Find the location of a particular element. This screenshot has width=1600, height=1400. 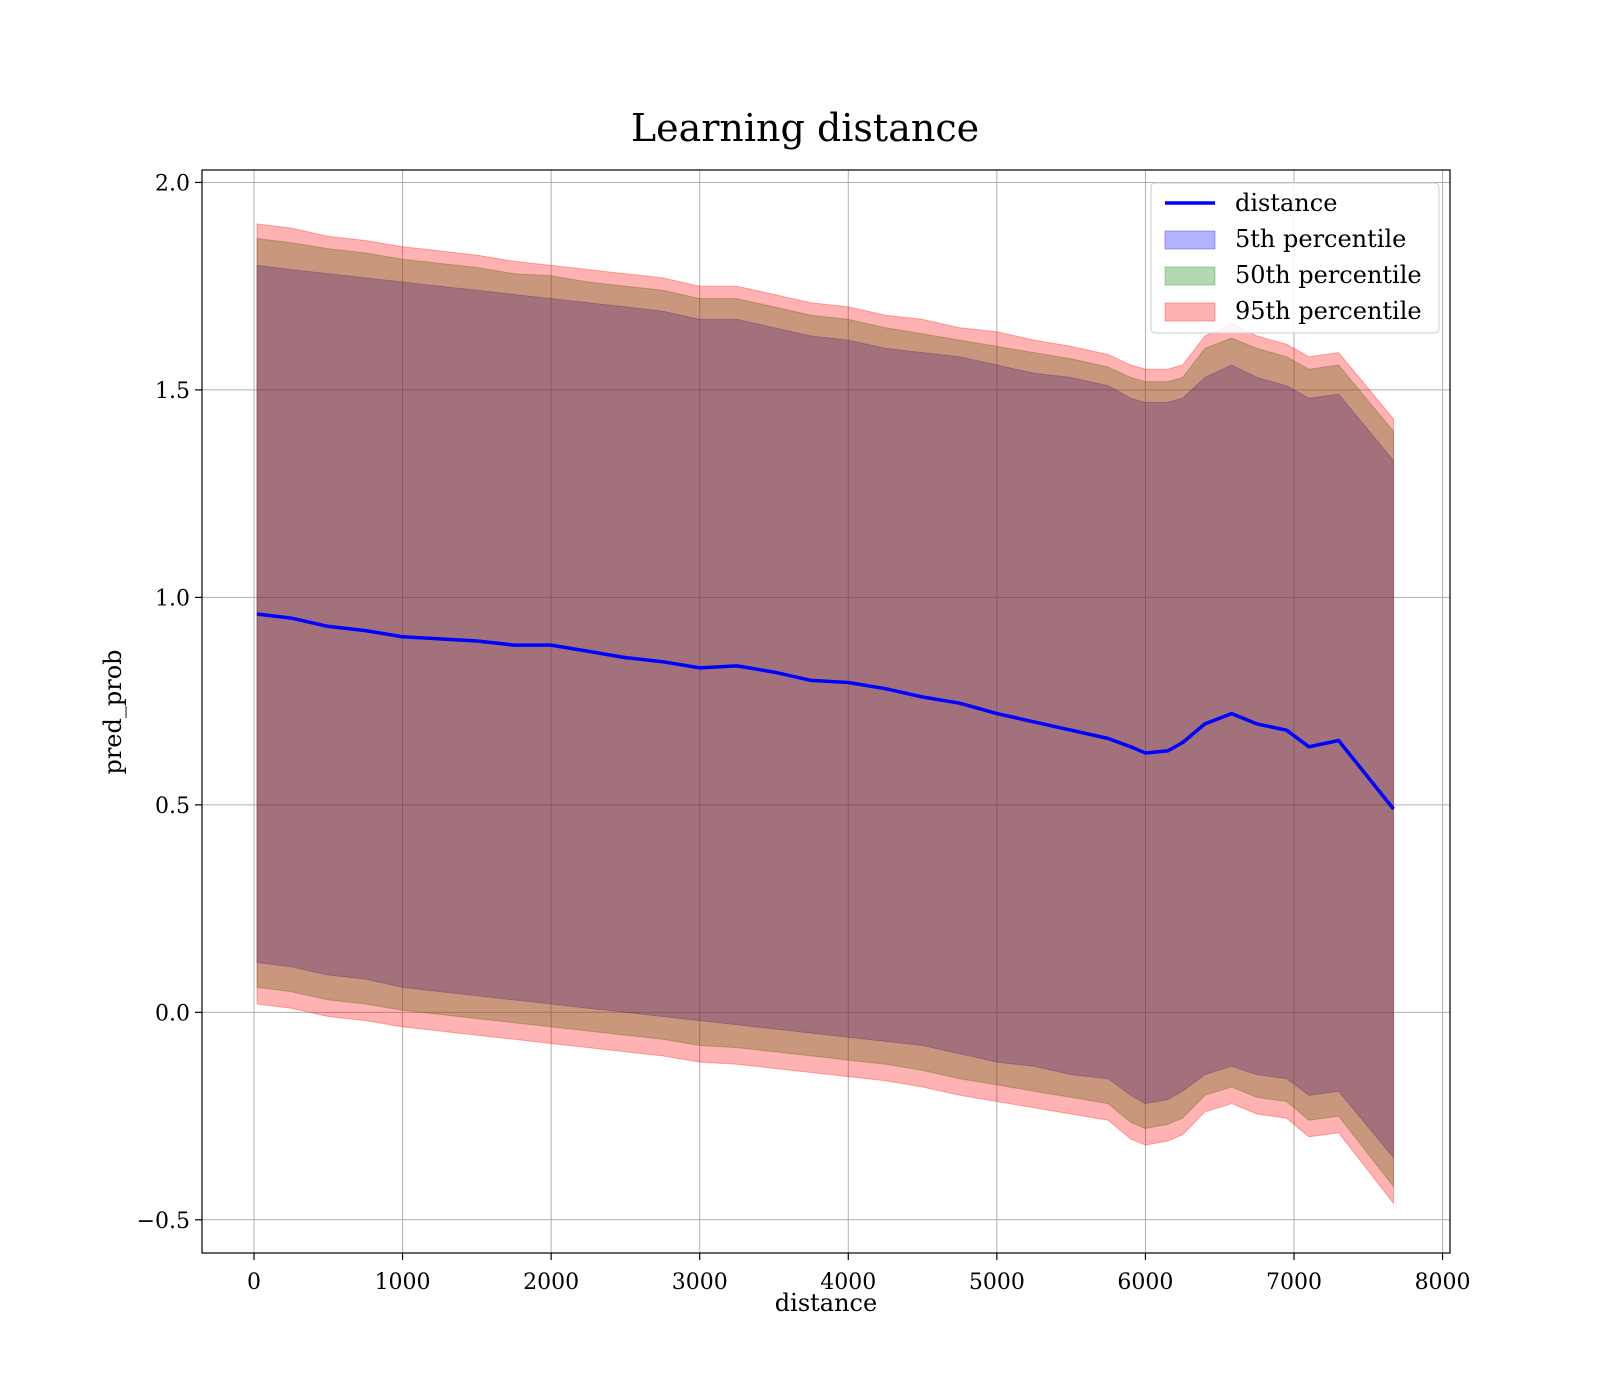

x-tick-label: 2000 is located at coordinates (551, 1282).